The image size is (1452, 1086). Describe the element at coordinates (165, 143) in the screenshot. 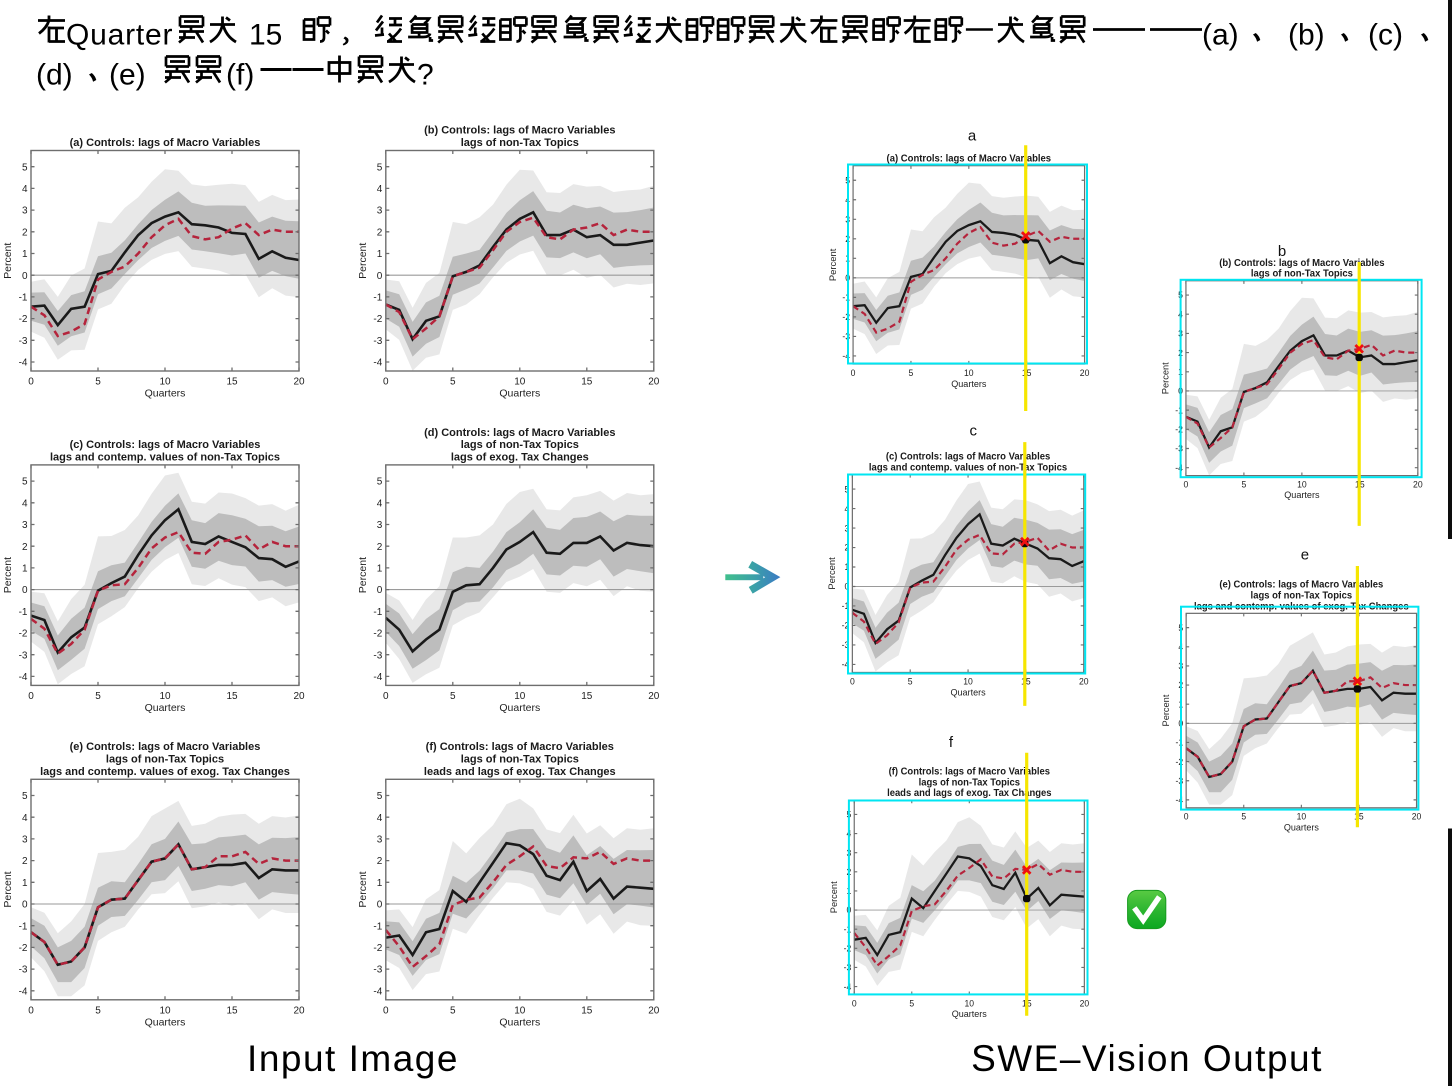

I see `svg-text:(a) Controls: lags of Macro Va: (a) Controls: lags of Macro Variables` at that location.